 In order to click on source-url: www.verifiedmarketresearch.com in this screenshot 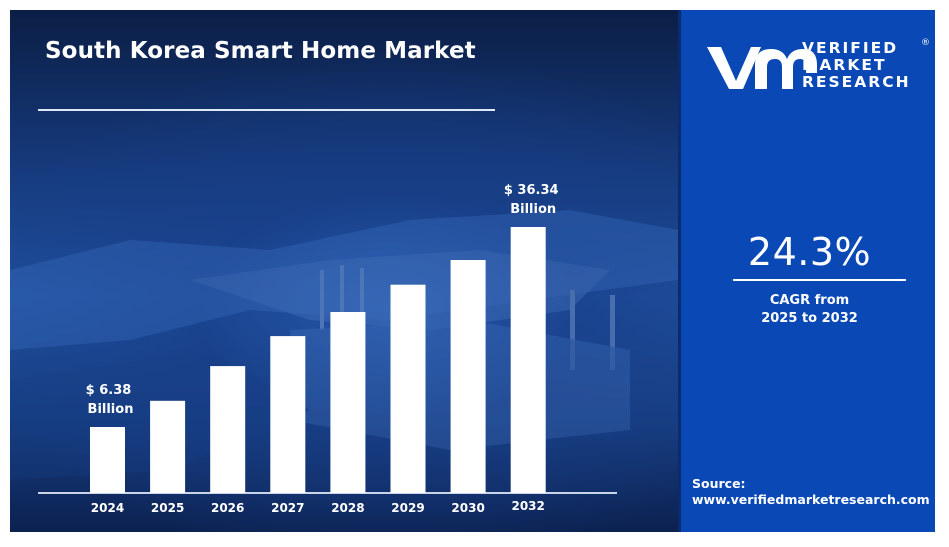, I will do `click(811, 499)`.